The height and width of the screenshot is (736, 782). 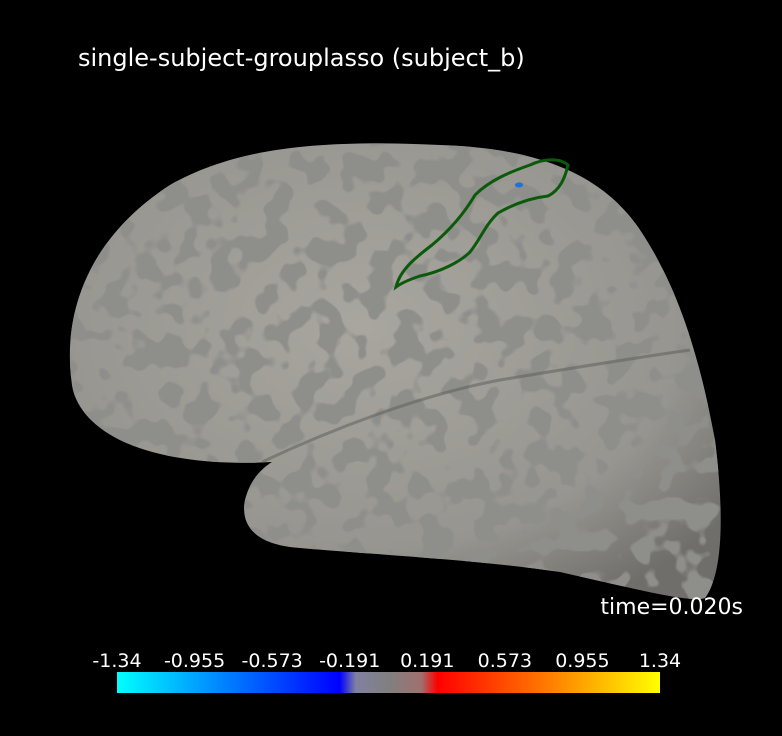 I want to click on colorbar-tick-label: -1.34, so click(x=116, y=661).